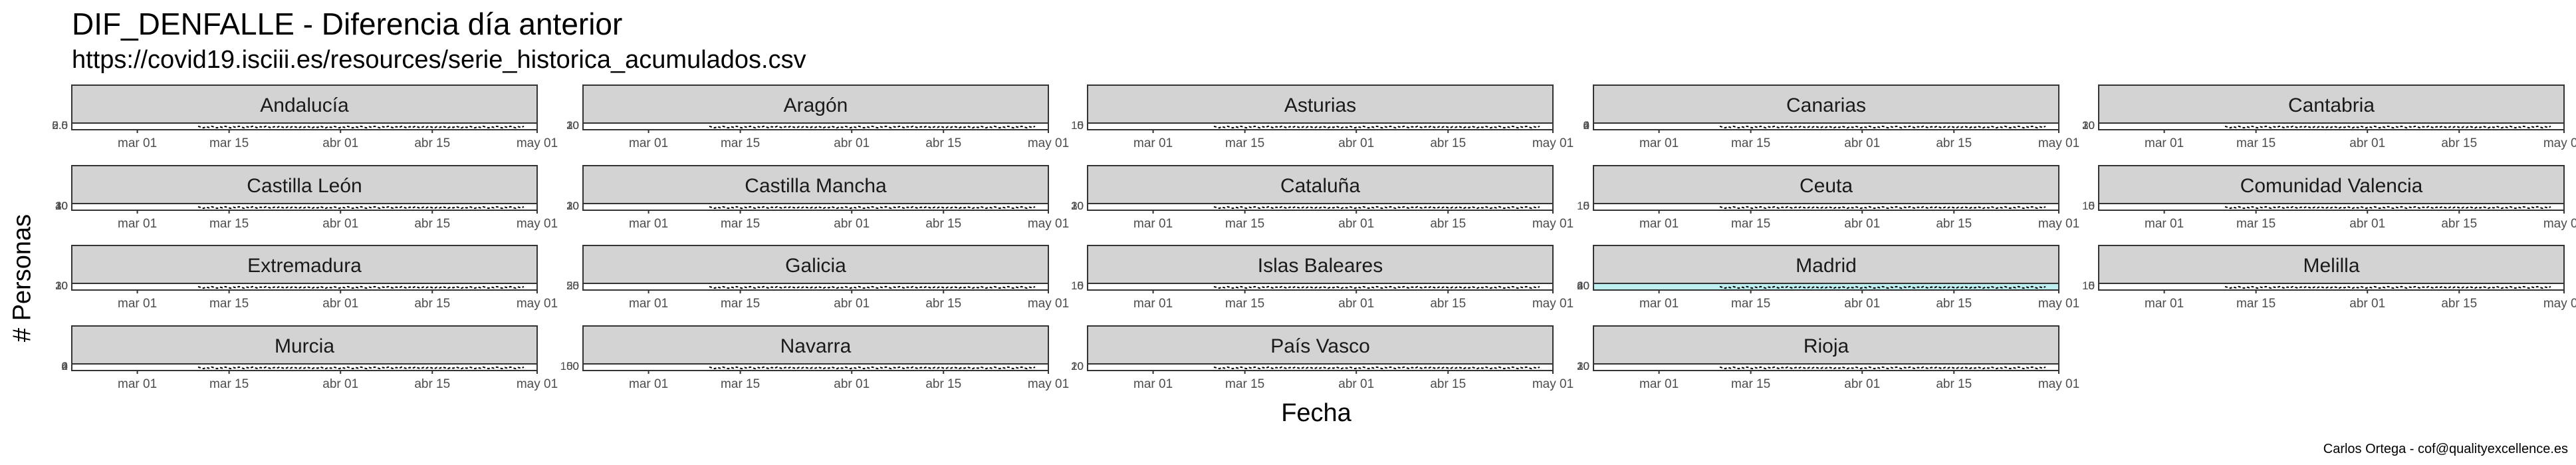 The image size is (2576, 465). What do you see at coordinates (1826, 266) in the screenshot?
I see `facet-label: Madrid` at bounding box center [1826, 266].